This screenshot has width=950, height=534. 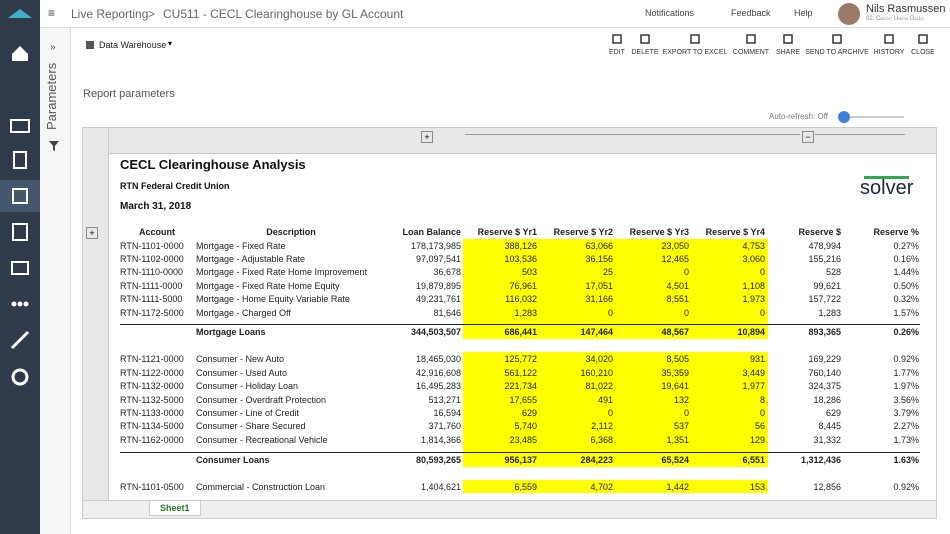 I want to click on table-cell: 1,404,621, so click(x=440, y=486).